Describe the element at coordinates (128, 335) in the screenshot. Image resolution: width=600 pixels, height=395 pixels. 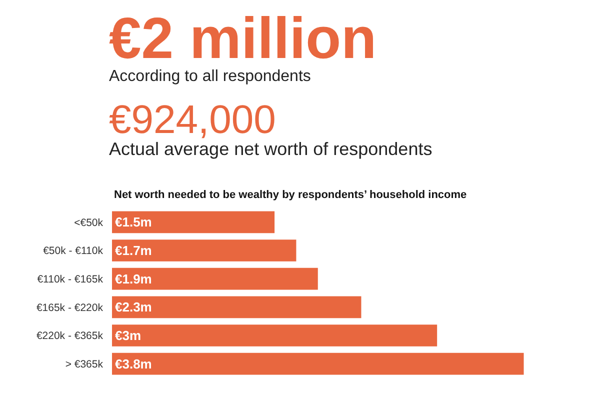
I see `data-label: €3m` at that location.